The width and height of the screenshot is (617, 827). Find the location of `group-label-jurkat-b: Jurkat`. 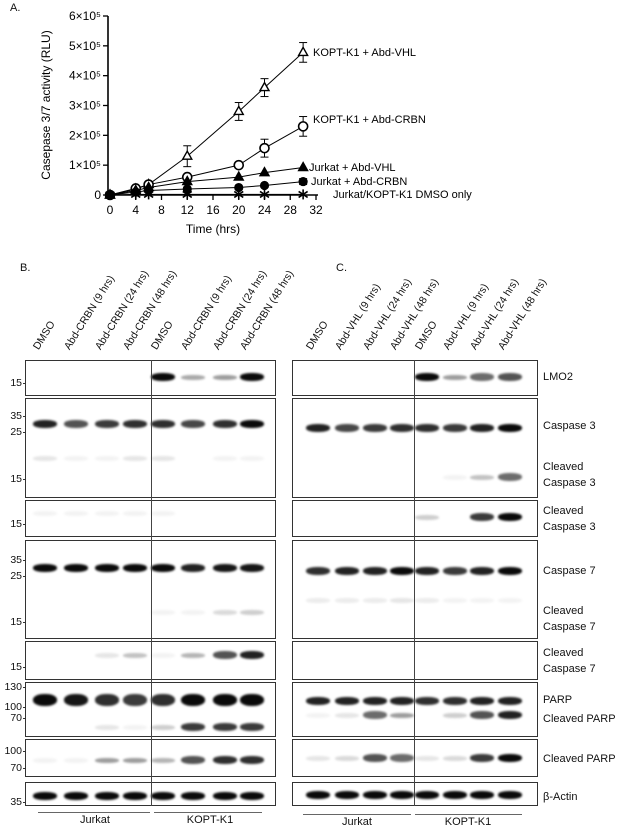

group-label-jurkat-b: Jurkat is located at coordinates (95, 820).